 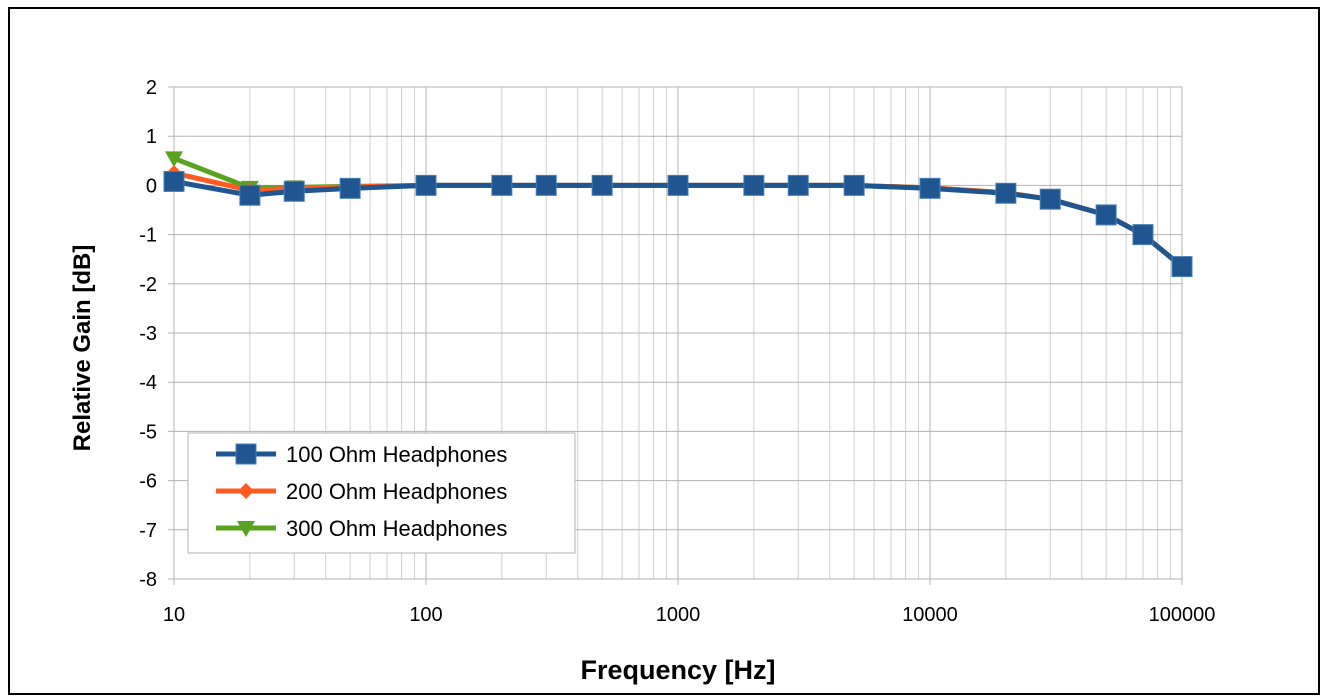 I want to click on y-tick-label: -2, so click(x=148, y=285).